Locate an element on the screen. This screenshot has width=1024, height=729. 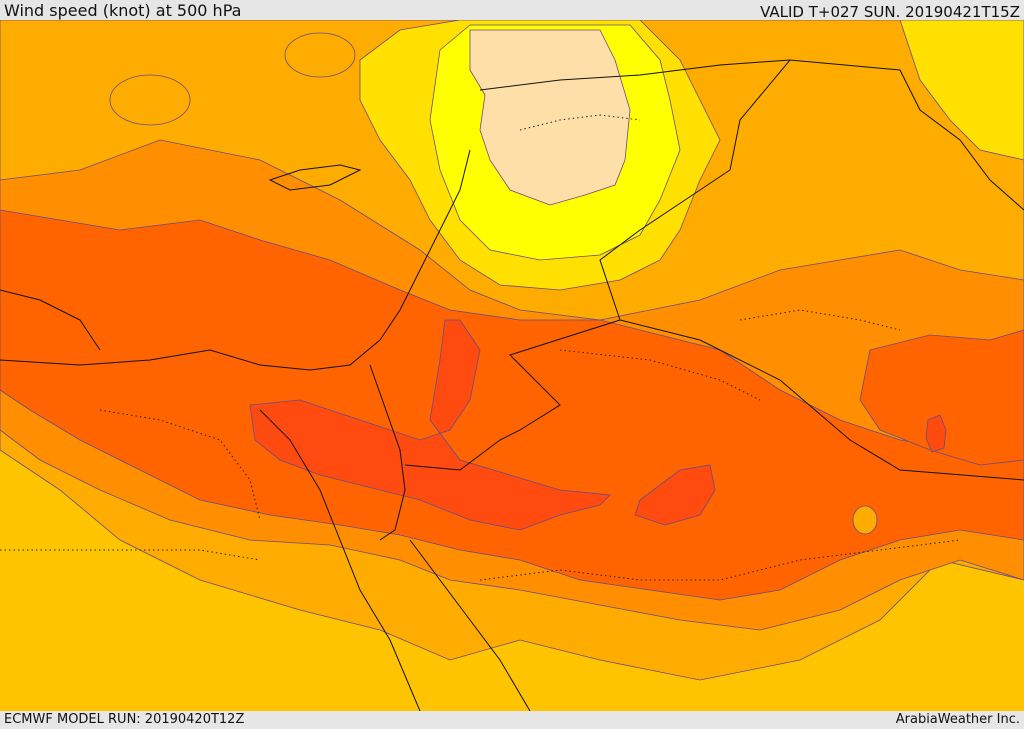
field-red-orange-patch is located at coordinates (675, 495).